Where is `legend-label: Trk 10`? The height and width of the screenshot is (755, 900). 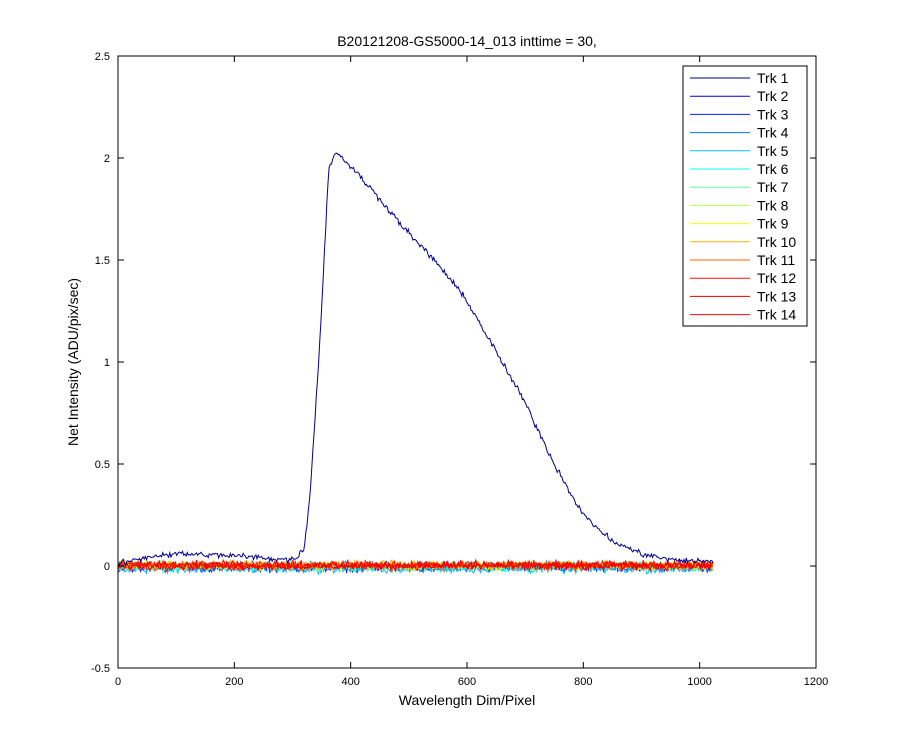
legend-label: Trk 10 is located at coordinates (776, 242).